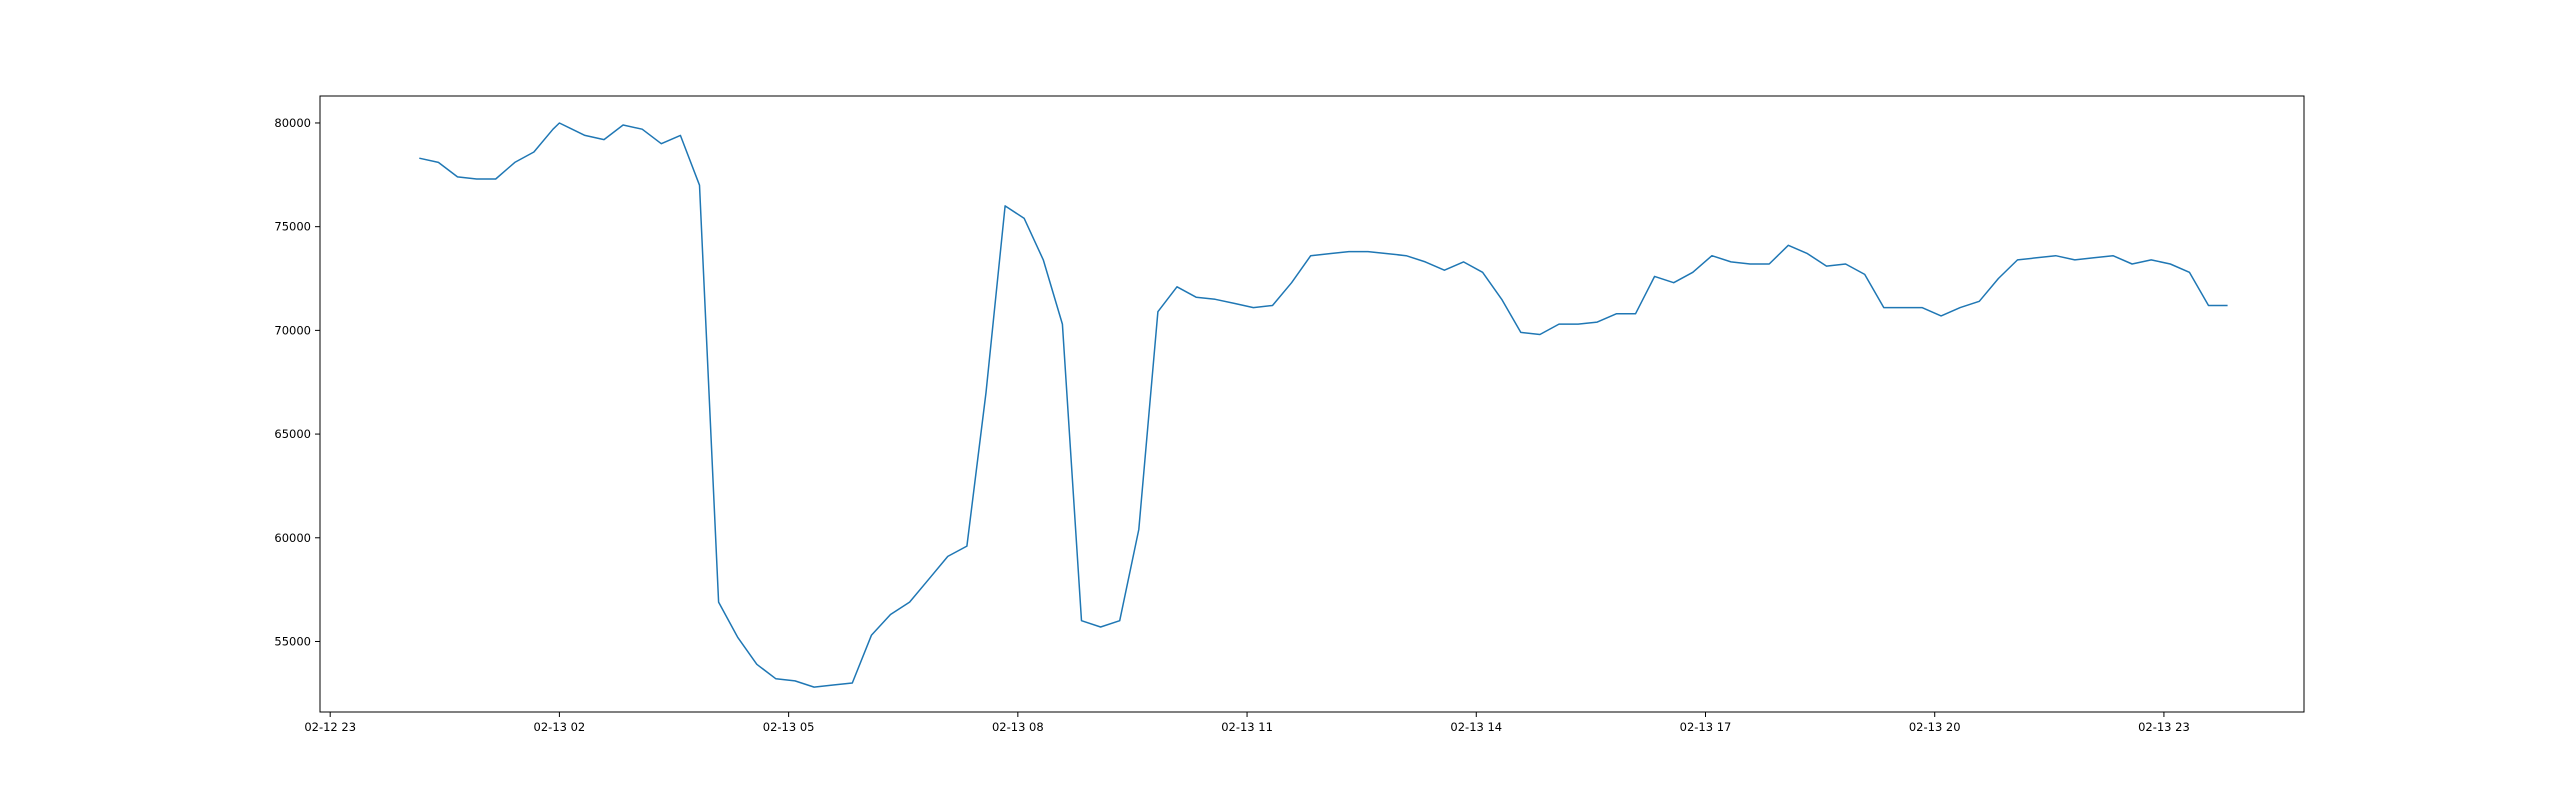 The width and height of the screenshot is (2560, 800). I want to click on x-tick-label: 02-13 20, so click(1935, 727).